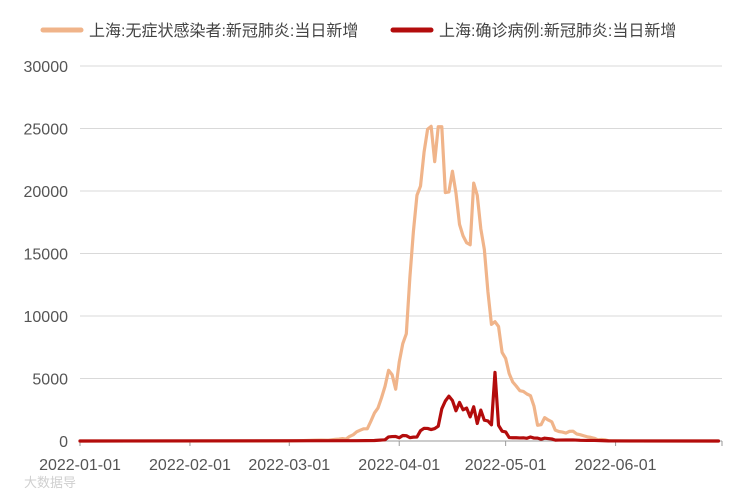  I want to click on watermark-text: 大数据导, so click(50, 482).